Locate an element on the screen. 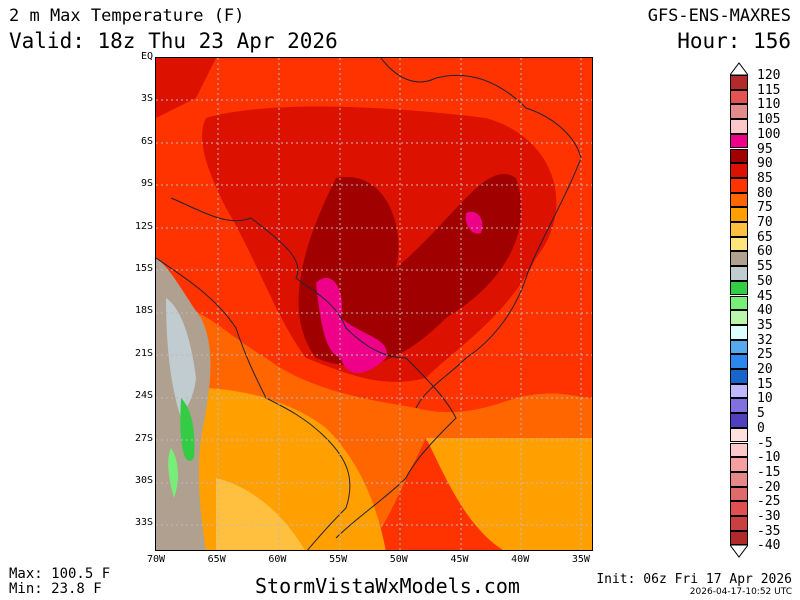  longitude-label: 50W is located at coordinates (398, 559).